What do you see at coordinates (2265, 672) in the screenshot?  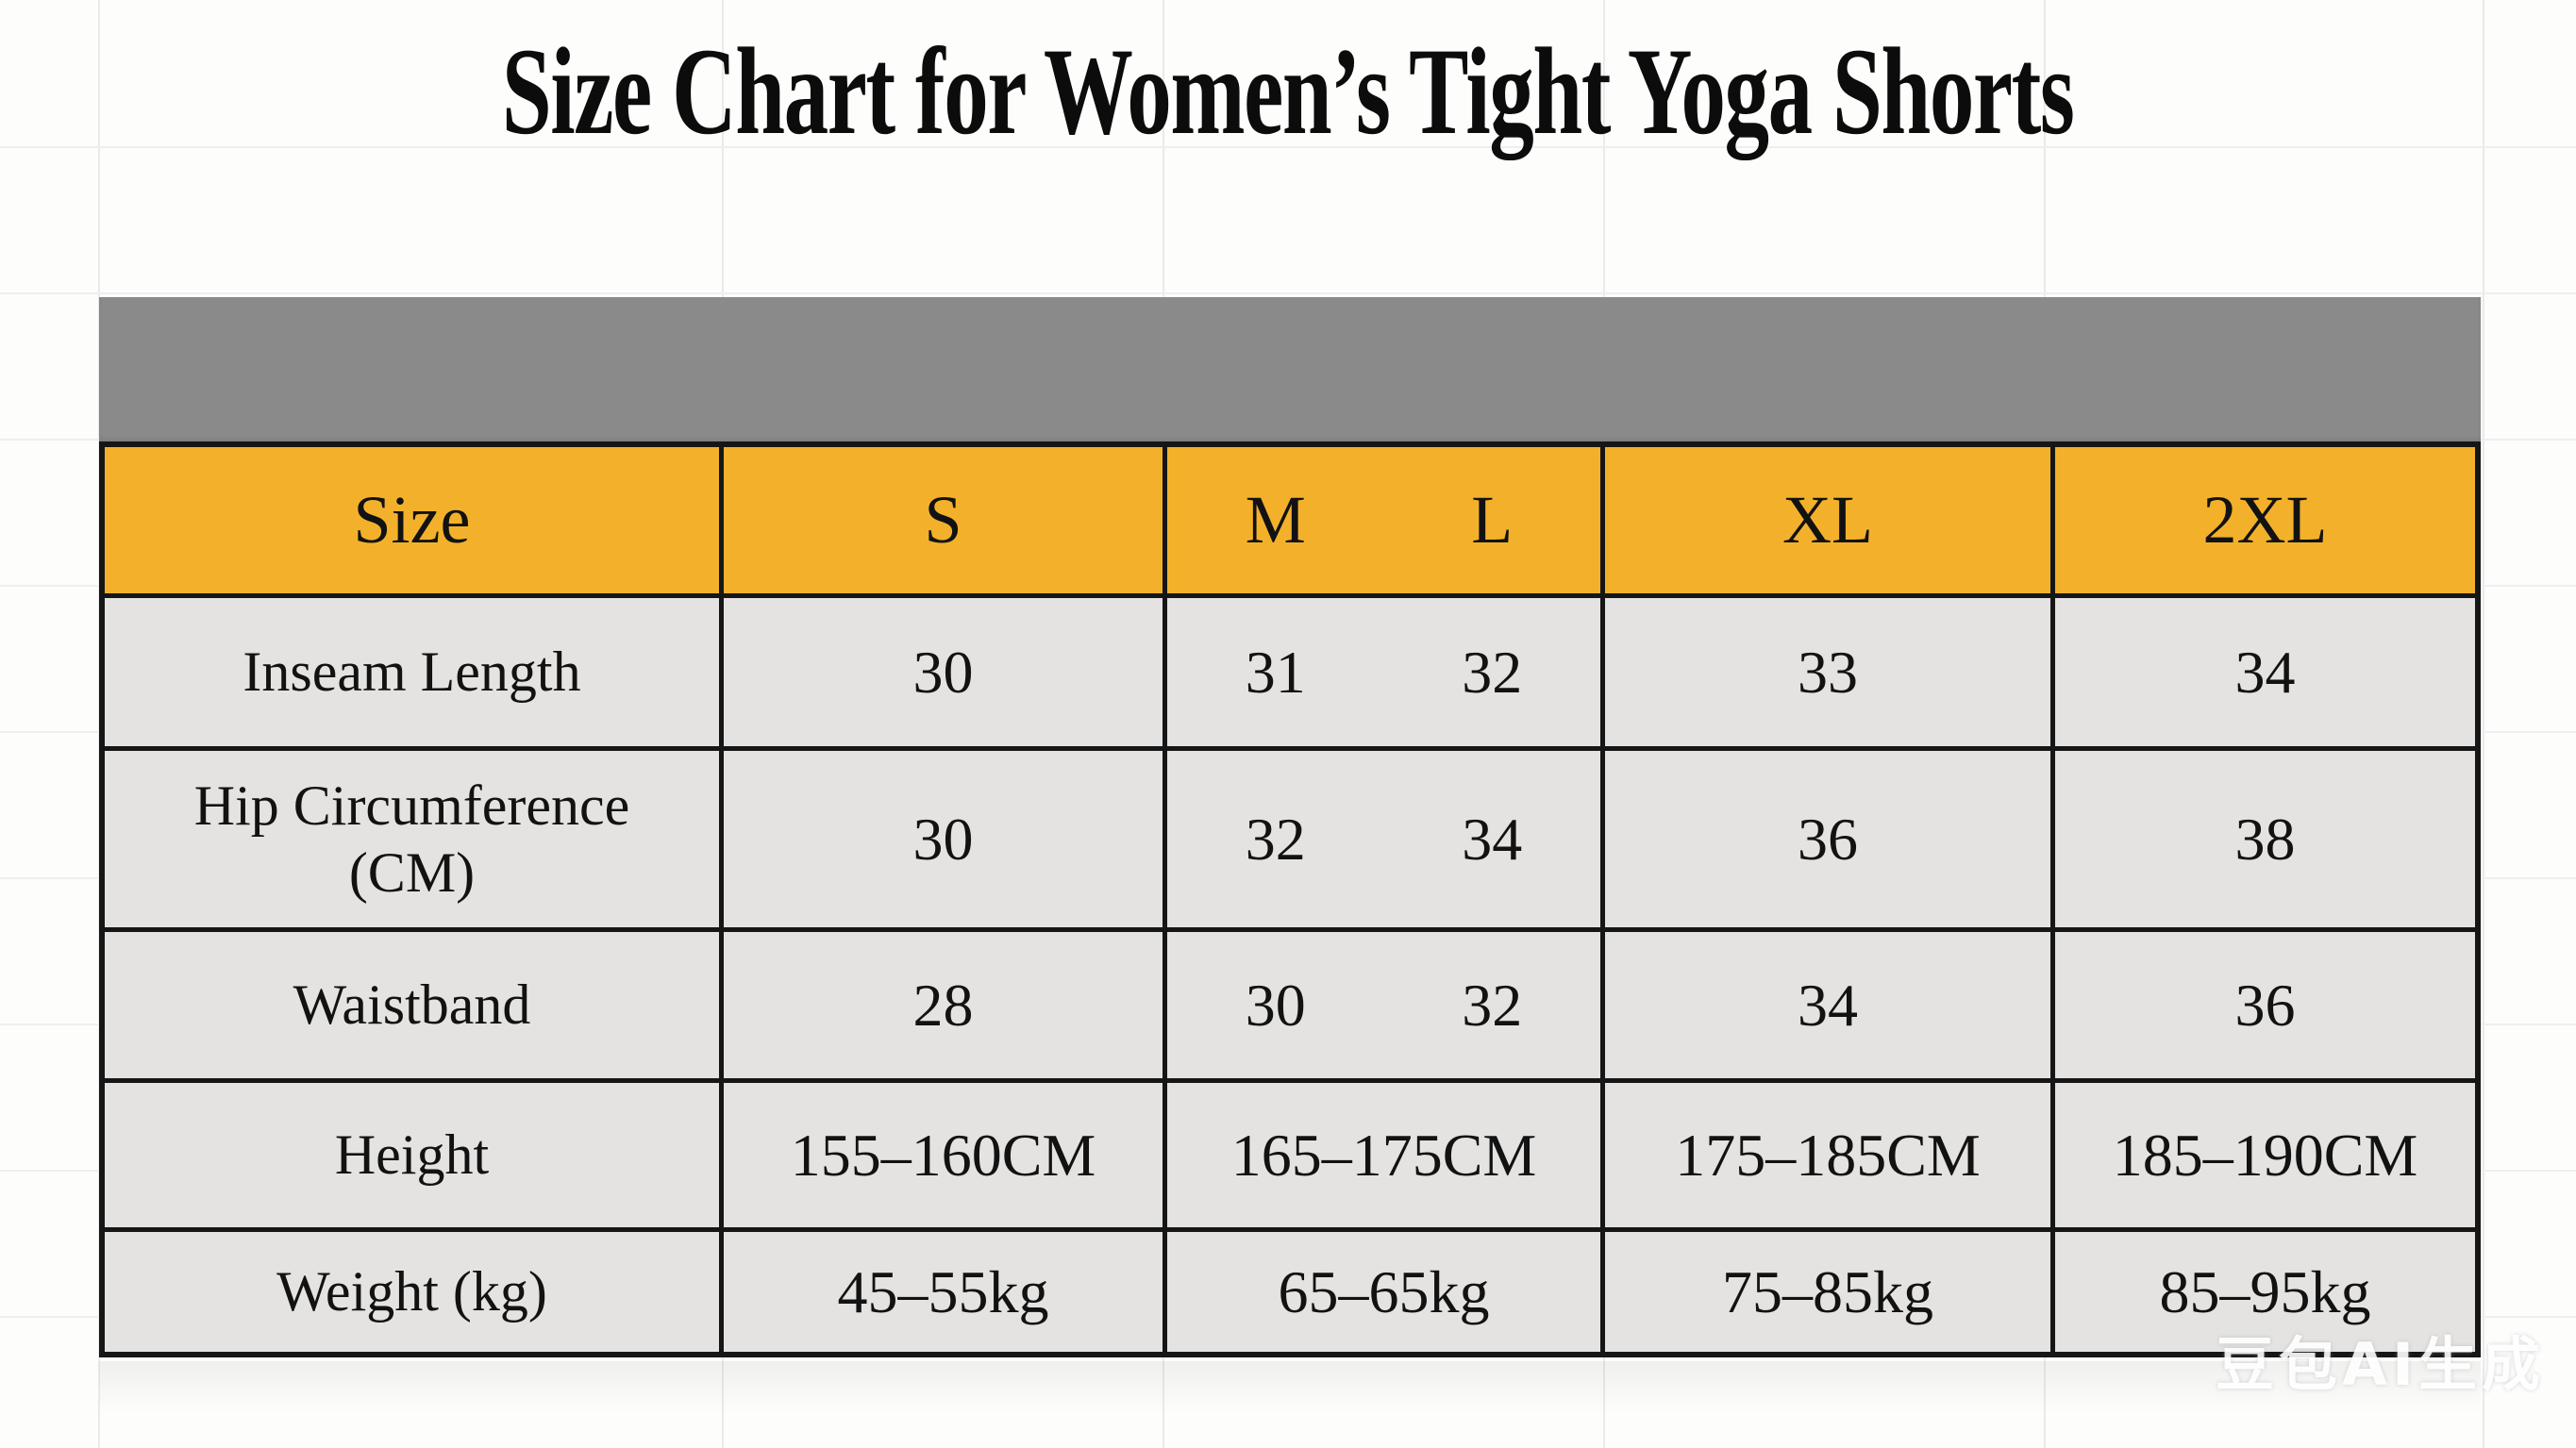 I see `cell-2xl: 34` at bounding box center [2265, 672].